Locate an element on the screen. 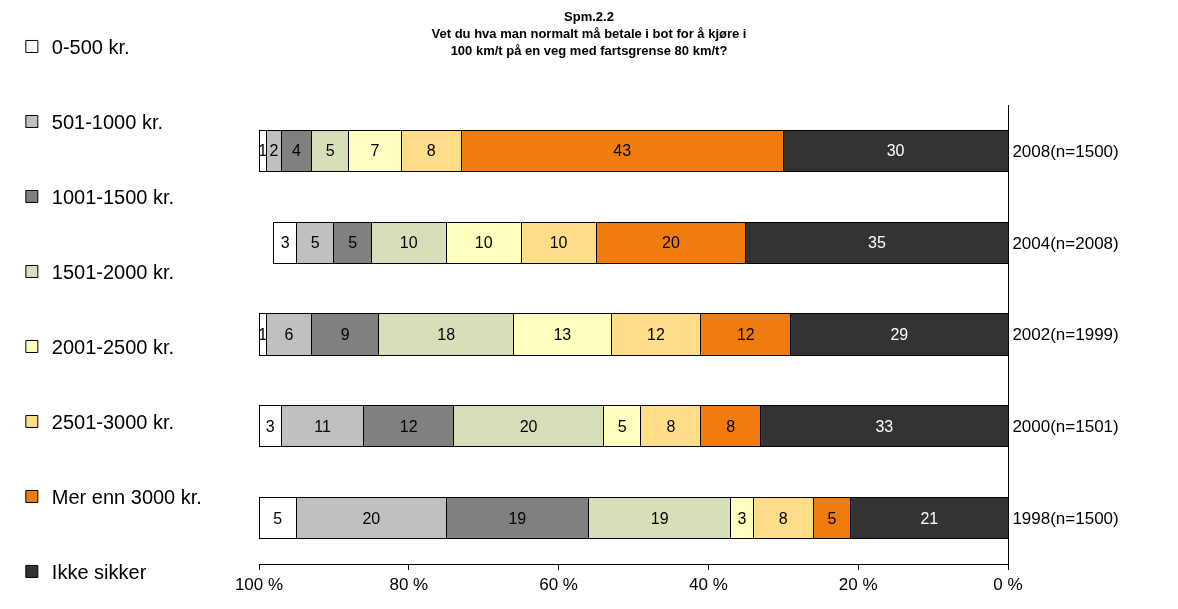 The image size is (1178, 609). data-label: 30 is located at coordinates (895, 151).